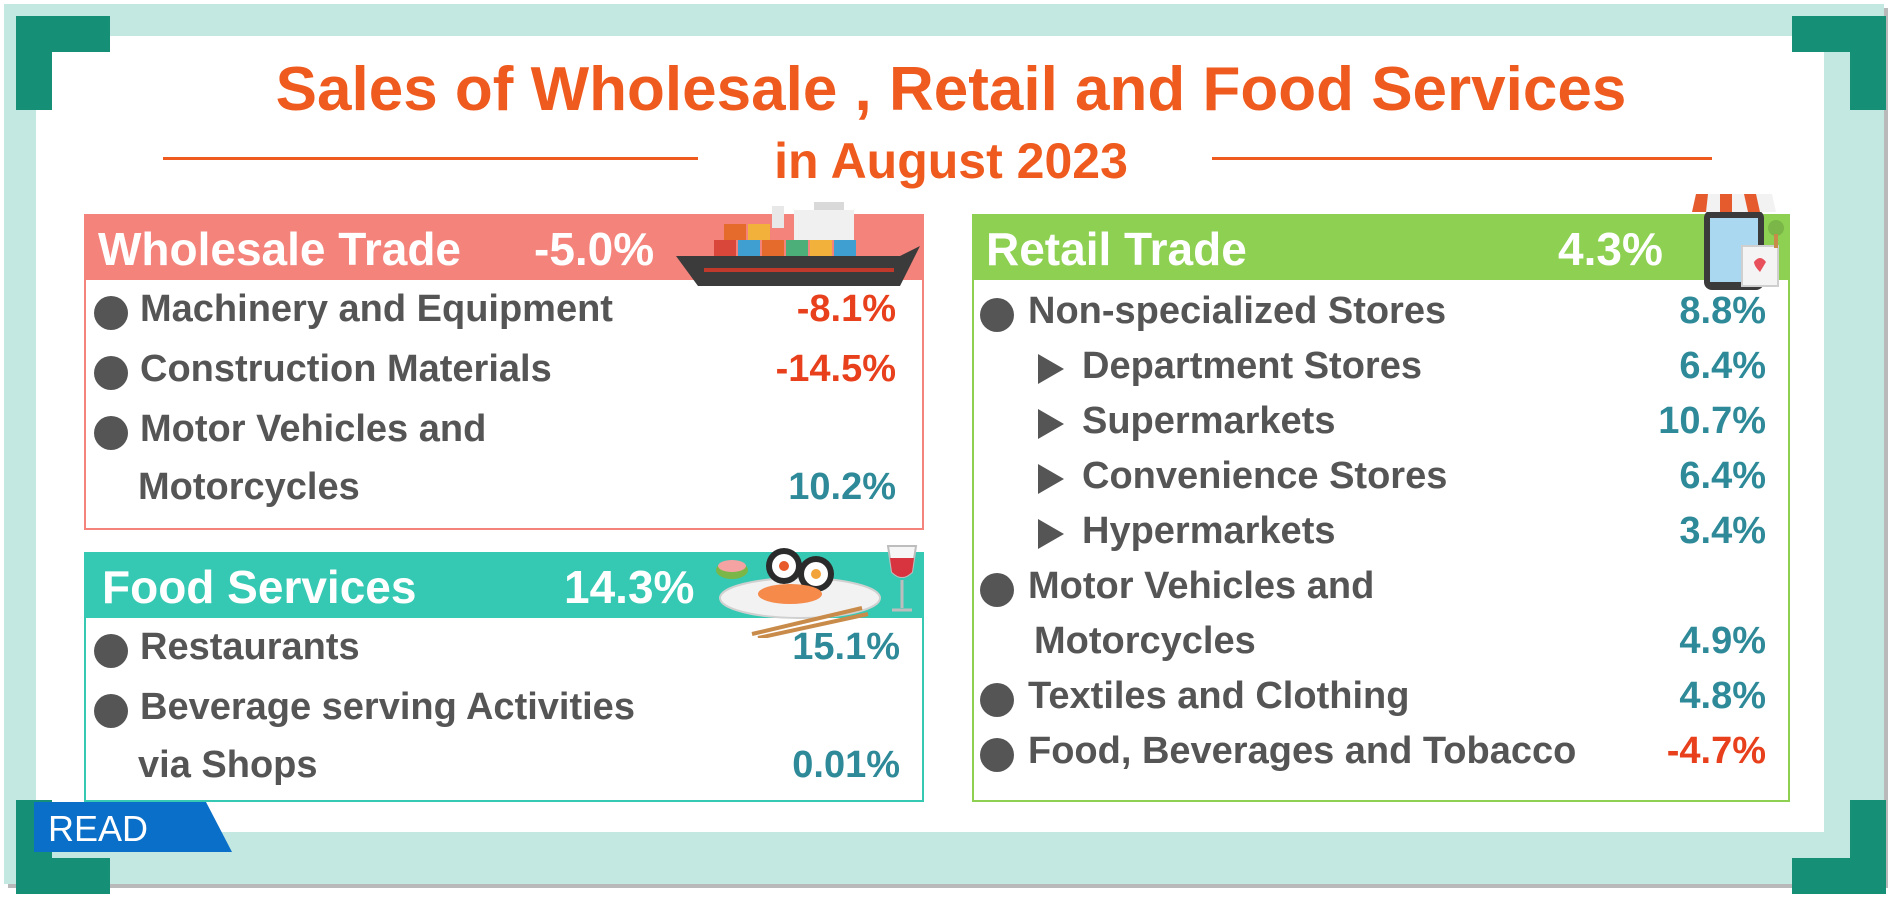 Image resolution: width=1902 pixels, height=910 pixels. What do you see at coordinates (1381, 533) in the screenshot?
I see `list-item-sub: Hypermarkets 3.4%` at bounding box center [1381, 533].